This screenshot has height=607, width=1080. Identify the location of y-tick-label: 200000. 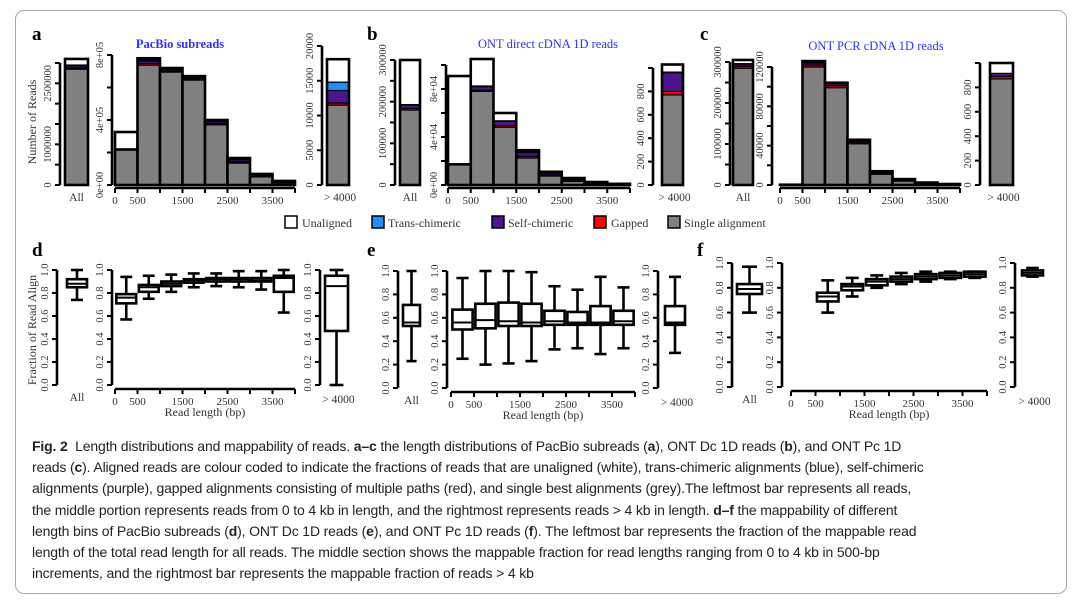
(718, 103).